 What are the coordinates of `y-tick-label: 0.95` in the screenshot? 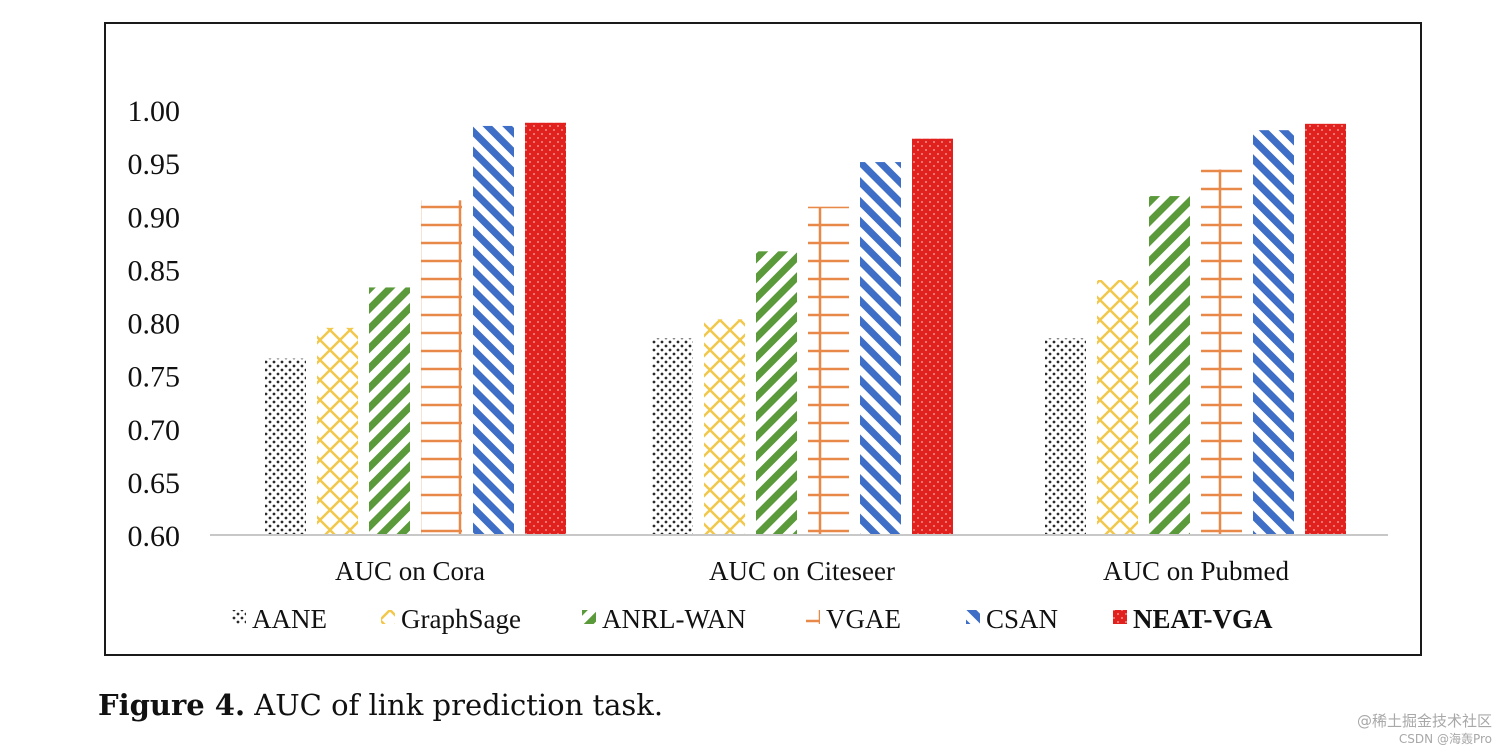 It's located at (154, 164).